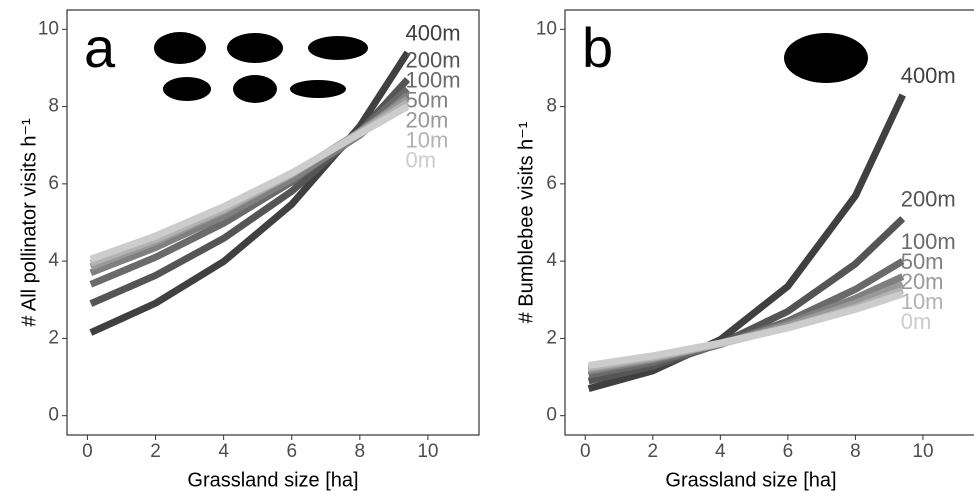  I want to click on panel-label: b, so click(597, 47).